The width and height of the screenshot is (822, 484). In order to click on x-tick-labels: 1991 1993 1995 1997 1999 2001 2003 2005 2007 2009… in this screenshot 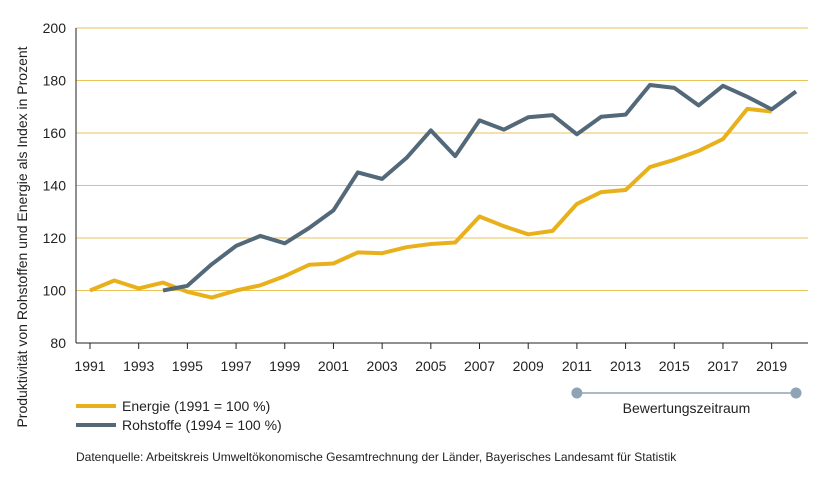, I will do `click(430, 366)`.